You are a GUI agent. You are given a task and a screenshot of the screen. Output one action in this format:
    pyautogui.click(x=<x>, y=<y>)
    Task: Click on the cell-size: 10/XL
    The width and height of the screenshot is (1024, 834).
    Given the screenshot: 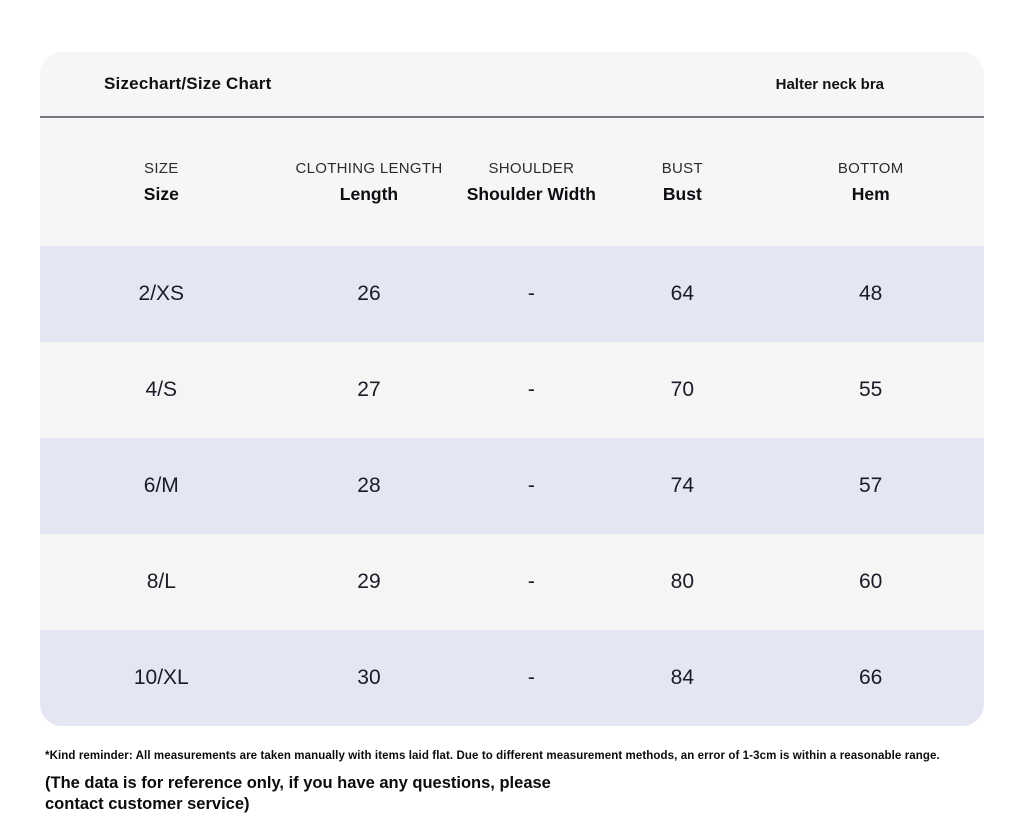 What is the action you would take?
    pyautogui.click(x=161, y=677)
    